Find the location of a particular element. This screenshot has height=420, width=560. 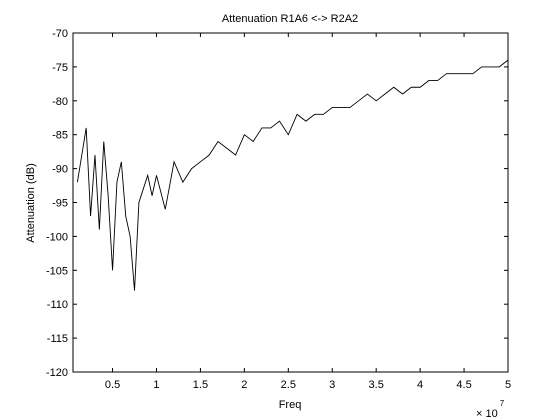

y-tick-label: -100 is located at coordinates (57, 237).